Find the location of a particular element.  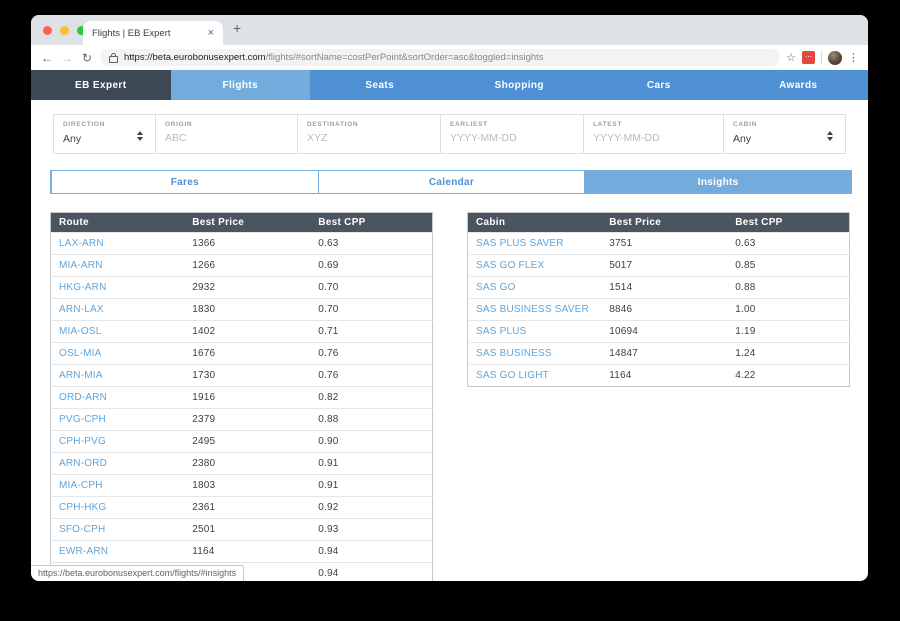

best-price-value: 2380 is located at coordinates (247, 463).